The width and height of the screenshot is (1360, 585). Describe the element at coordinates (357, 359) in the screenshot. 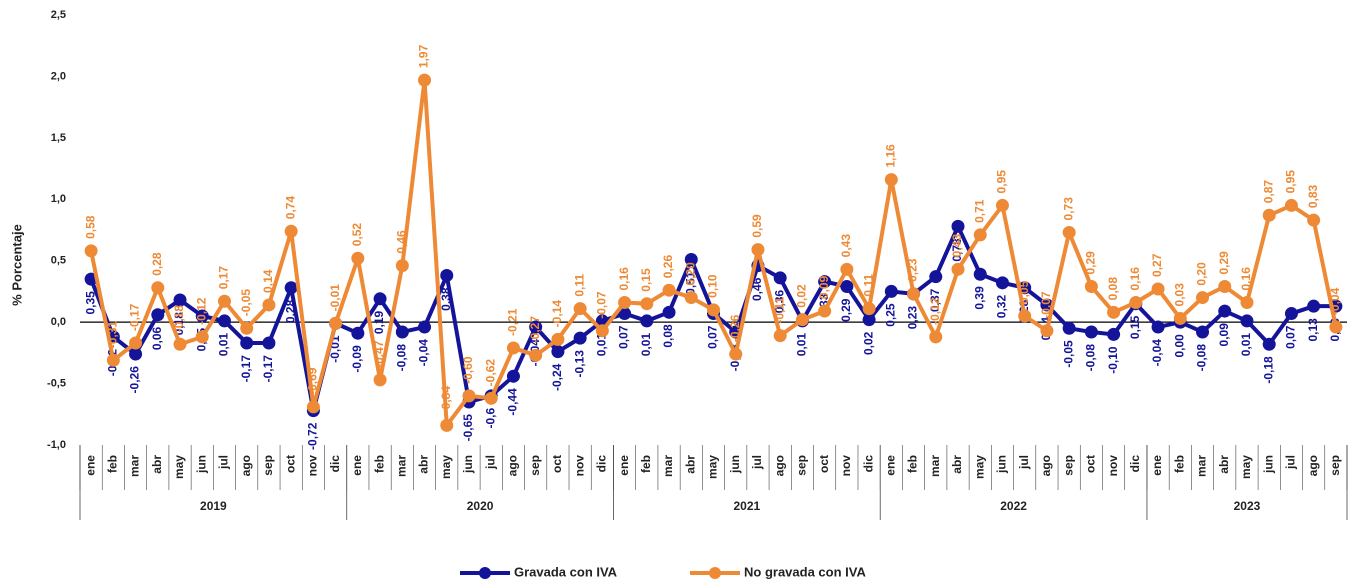

I see `data-label: -0,09` at that location.